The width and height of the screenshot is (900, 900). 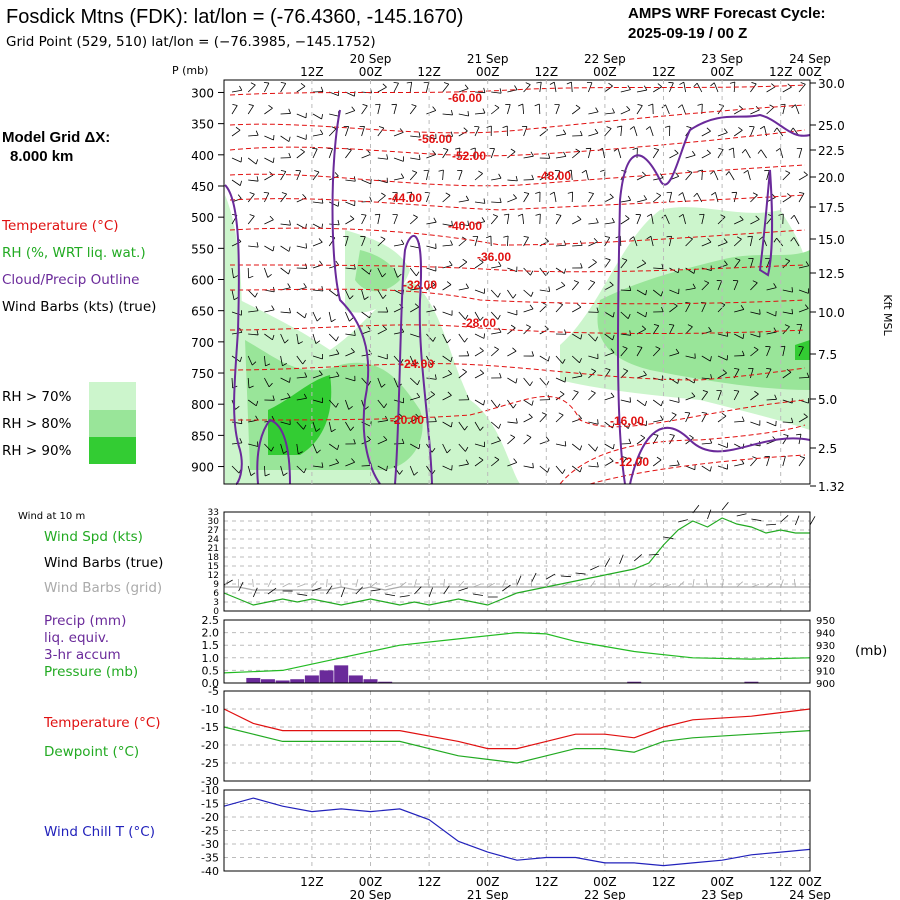 I want to click on cloud-contour, so click(x=713, y=299).